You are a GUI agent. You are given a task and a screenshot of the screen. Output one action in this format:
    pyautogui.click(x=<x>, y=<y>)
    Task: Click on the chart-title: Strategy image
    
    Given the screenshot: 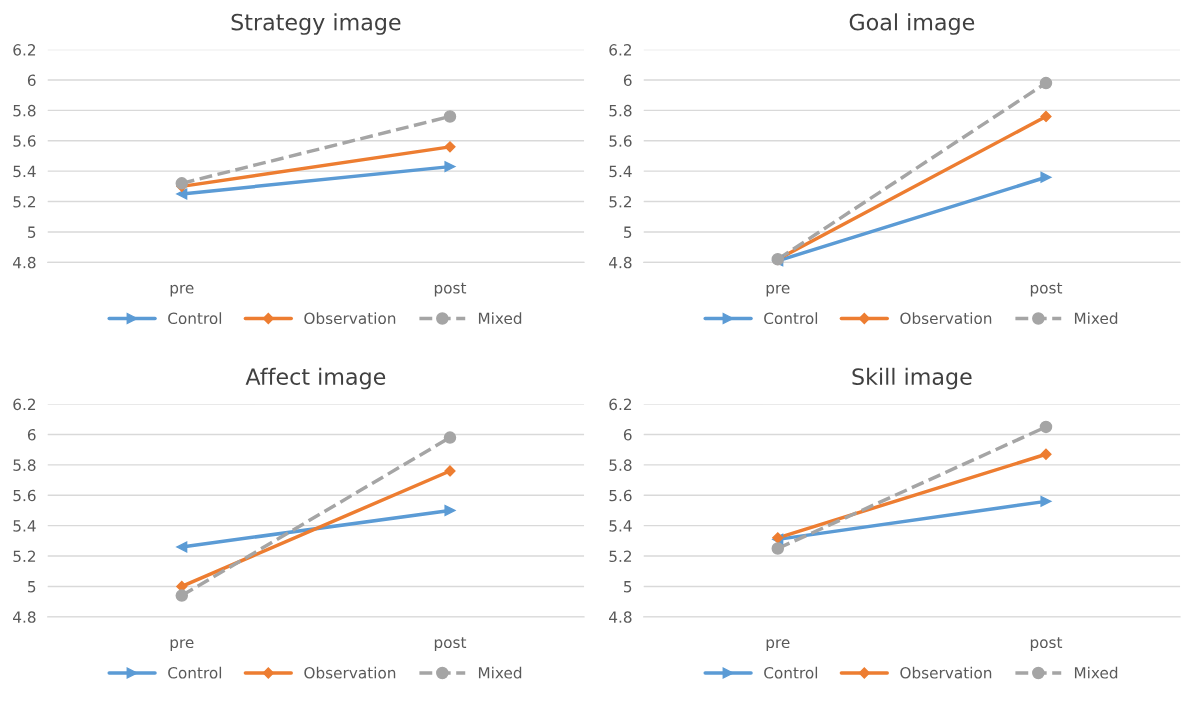 What is the action you would take?
    pyautogui.click(x=316, y=24)
    